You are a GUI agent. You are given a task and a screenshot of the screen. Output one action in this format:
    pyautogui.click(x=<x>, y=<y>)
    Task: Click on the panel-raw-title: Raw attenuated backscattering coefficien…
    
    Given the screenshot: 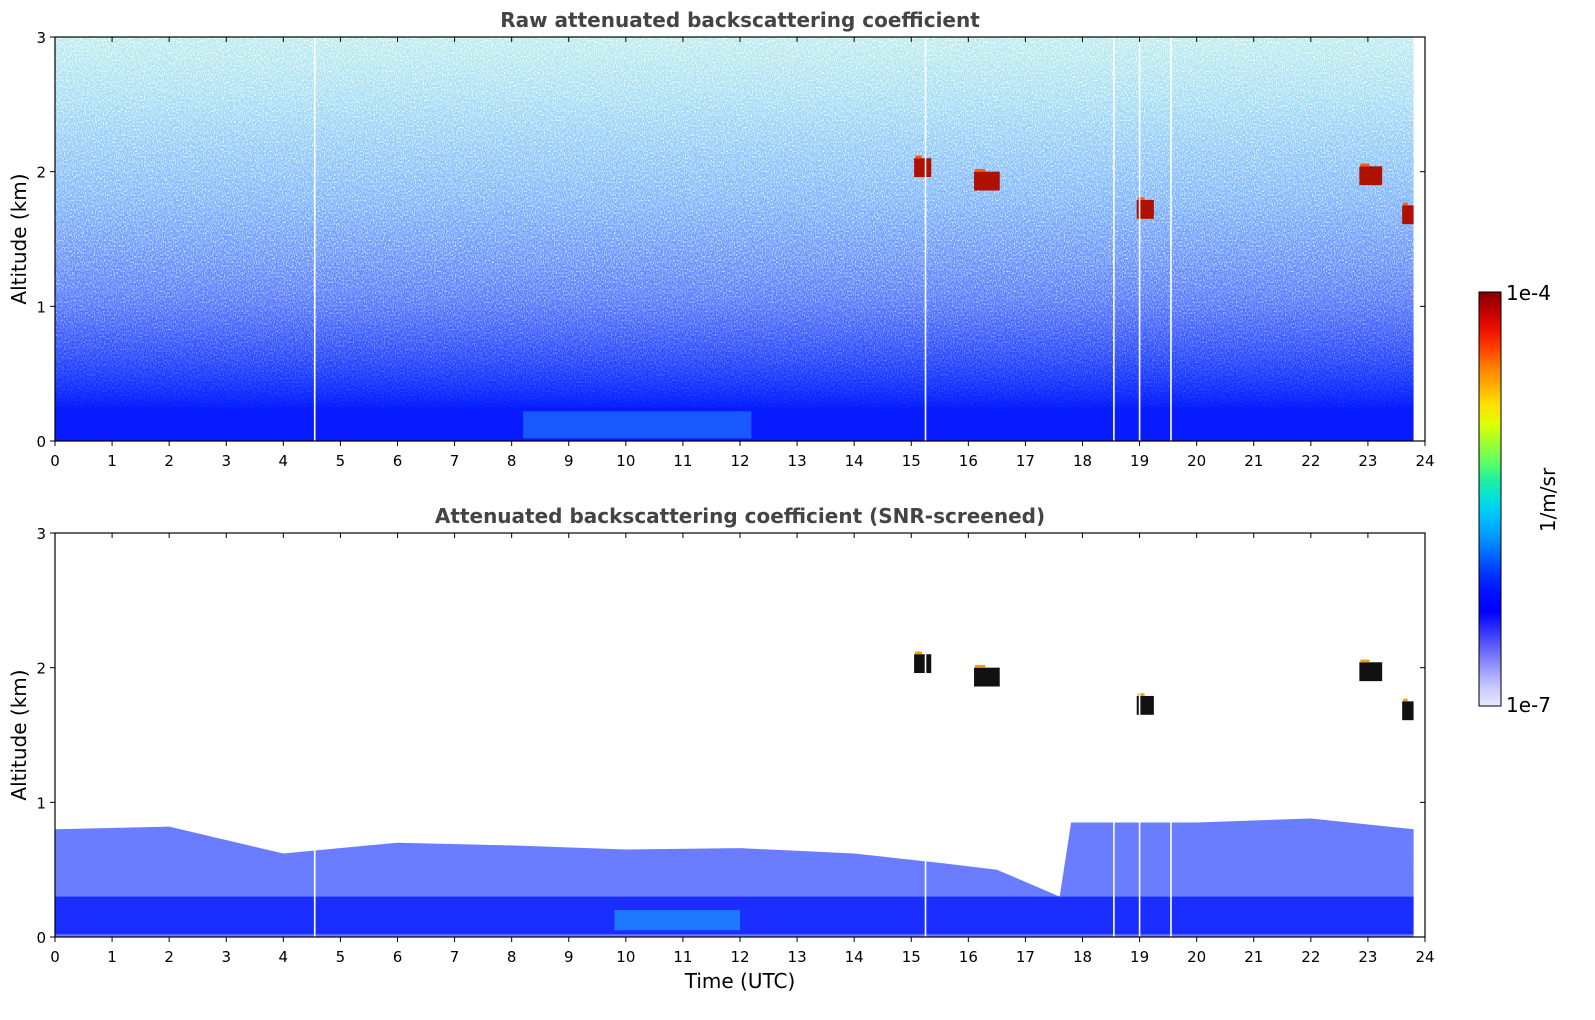 What is the action you would take?
    pyautogui.click(x=740, y=20)
    